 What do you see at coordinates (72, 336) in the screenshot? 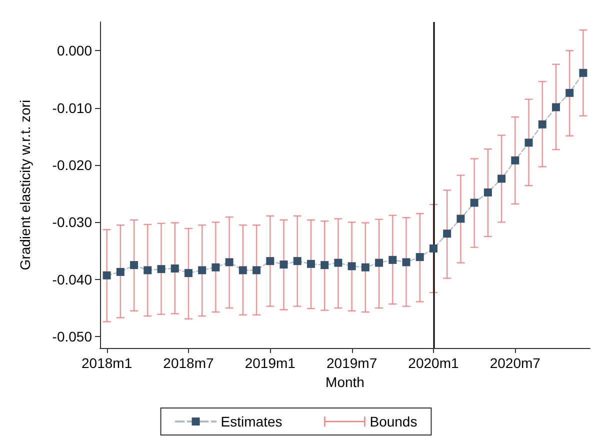
I see `y-tick-label: -0.050` at bounding box center [72, 336].